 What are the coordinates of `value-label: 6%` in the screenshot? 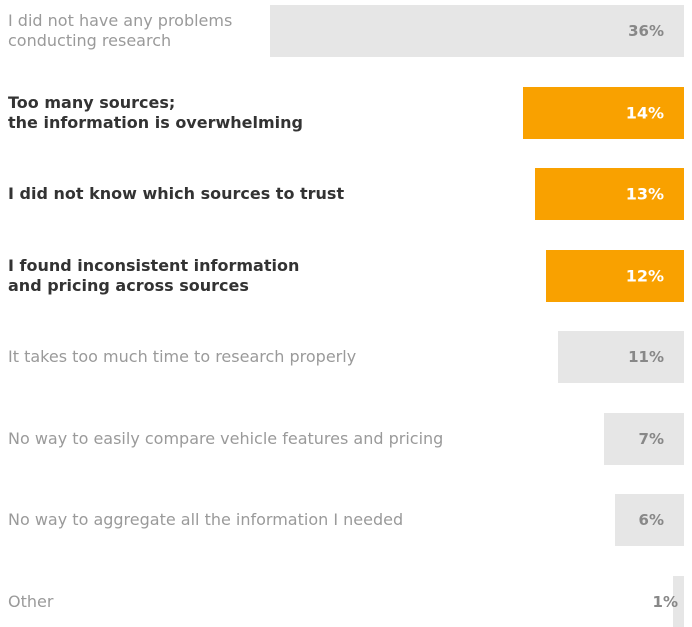 It's located at (651, 520).